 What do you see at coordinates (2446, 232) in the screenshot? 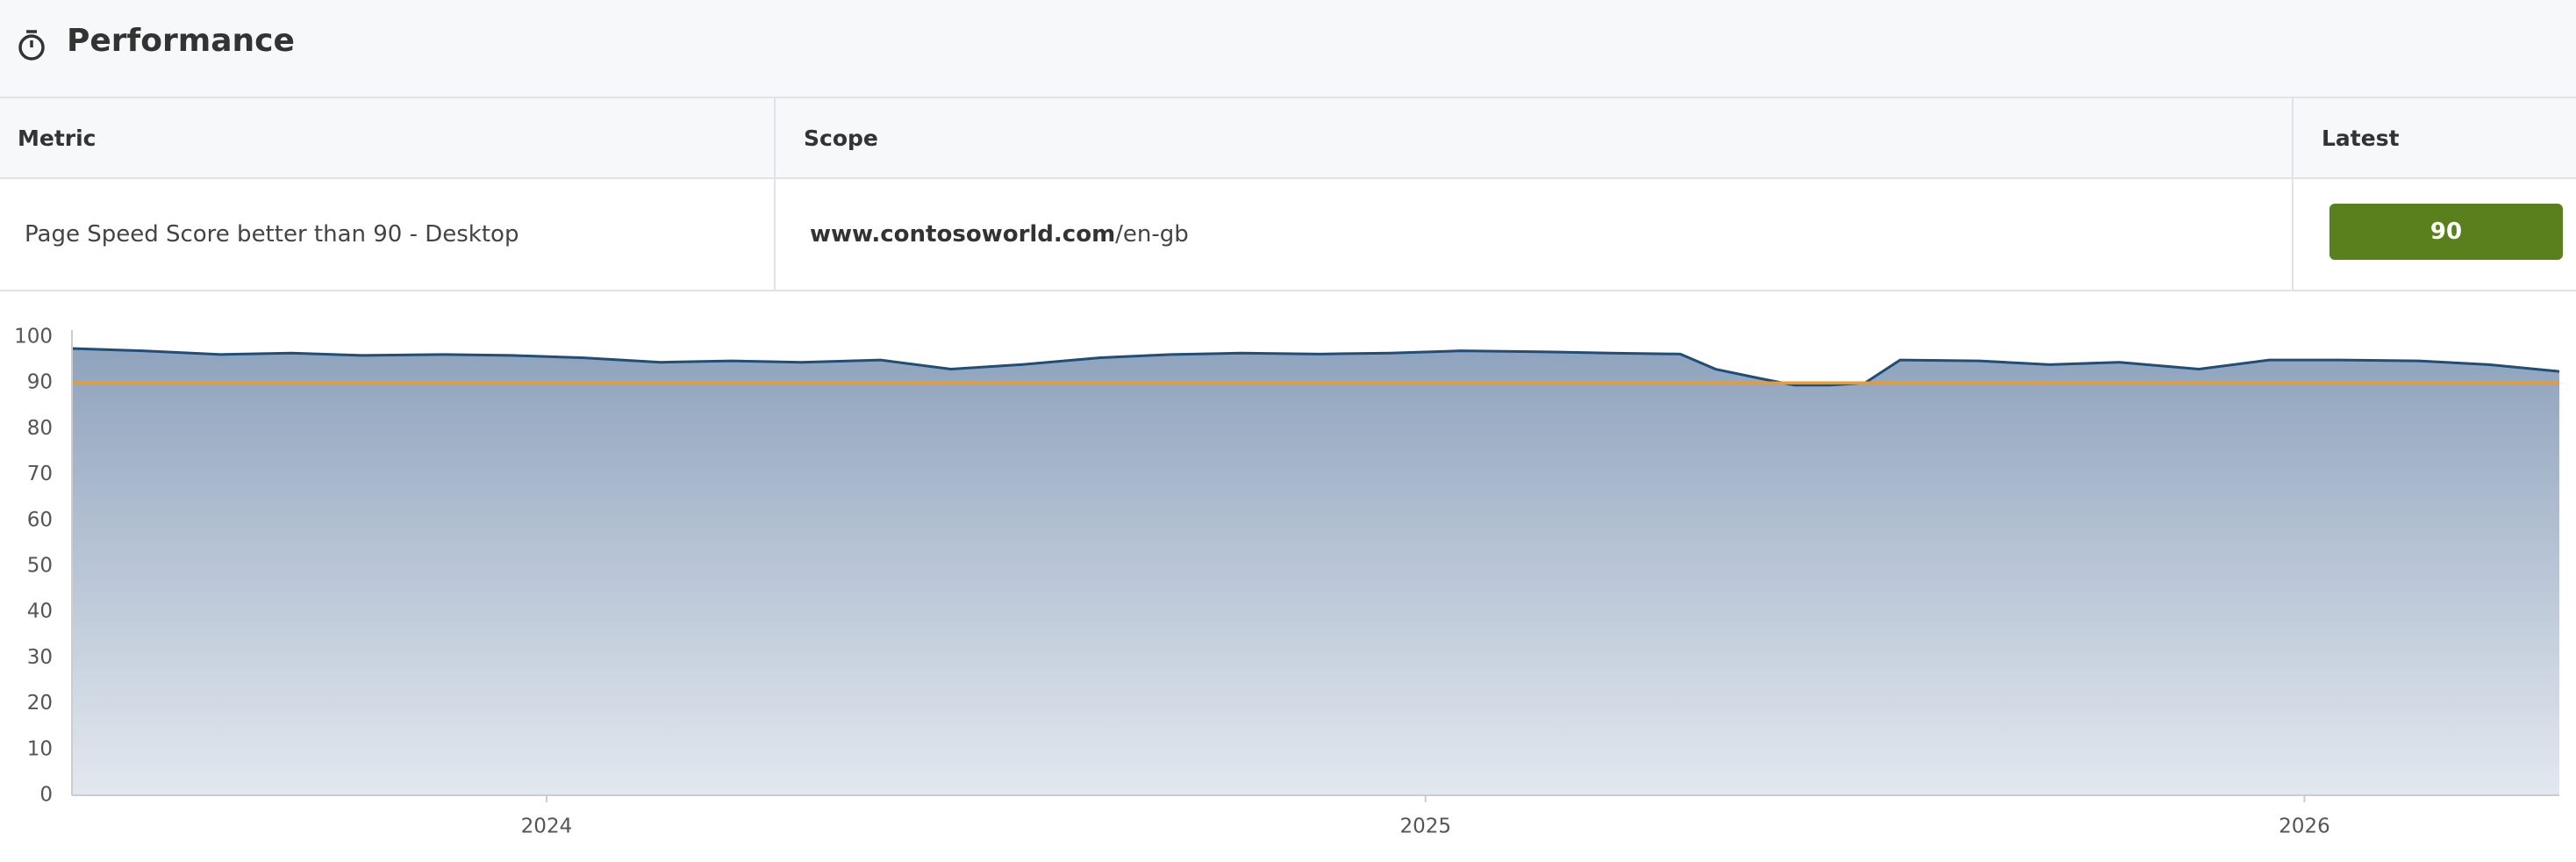
I see `latest-badge: 90` at bounding box center [2446, 232].